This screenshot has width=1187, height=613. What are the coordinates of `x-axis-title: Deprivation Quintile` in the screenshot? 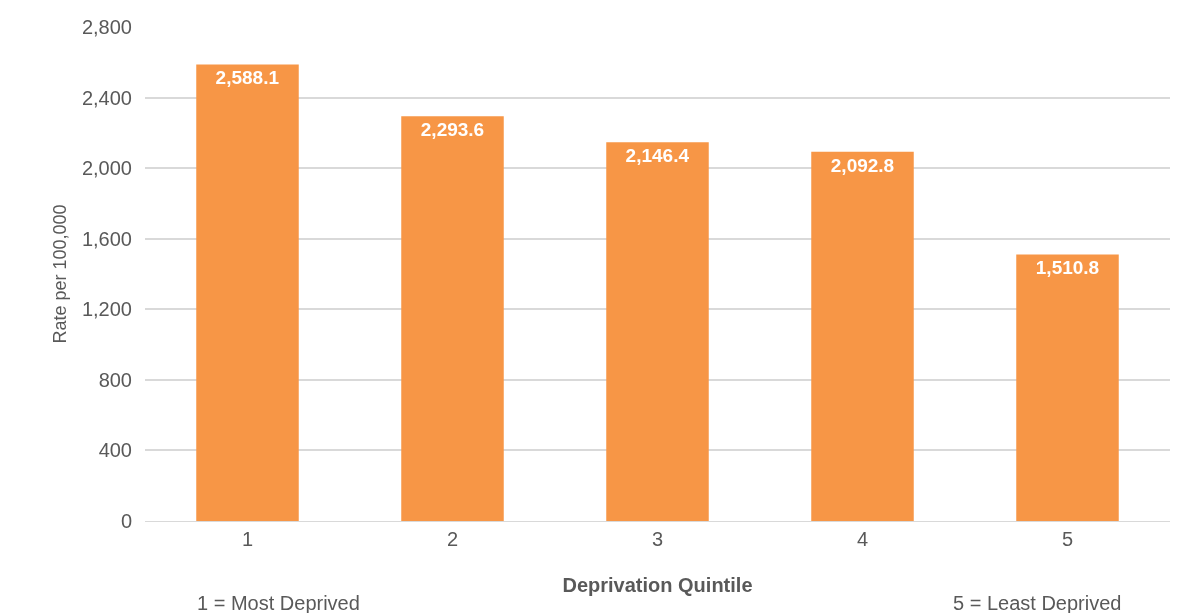 It's located at (657, 584).